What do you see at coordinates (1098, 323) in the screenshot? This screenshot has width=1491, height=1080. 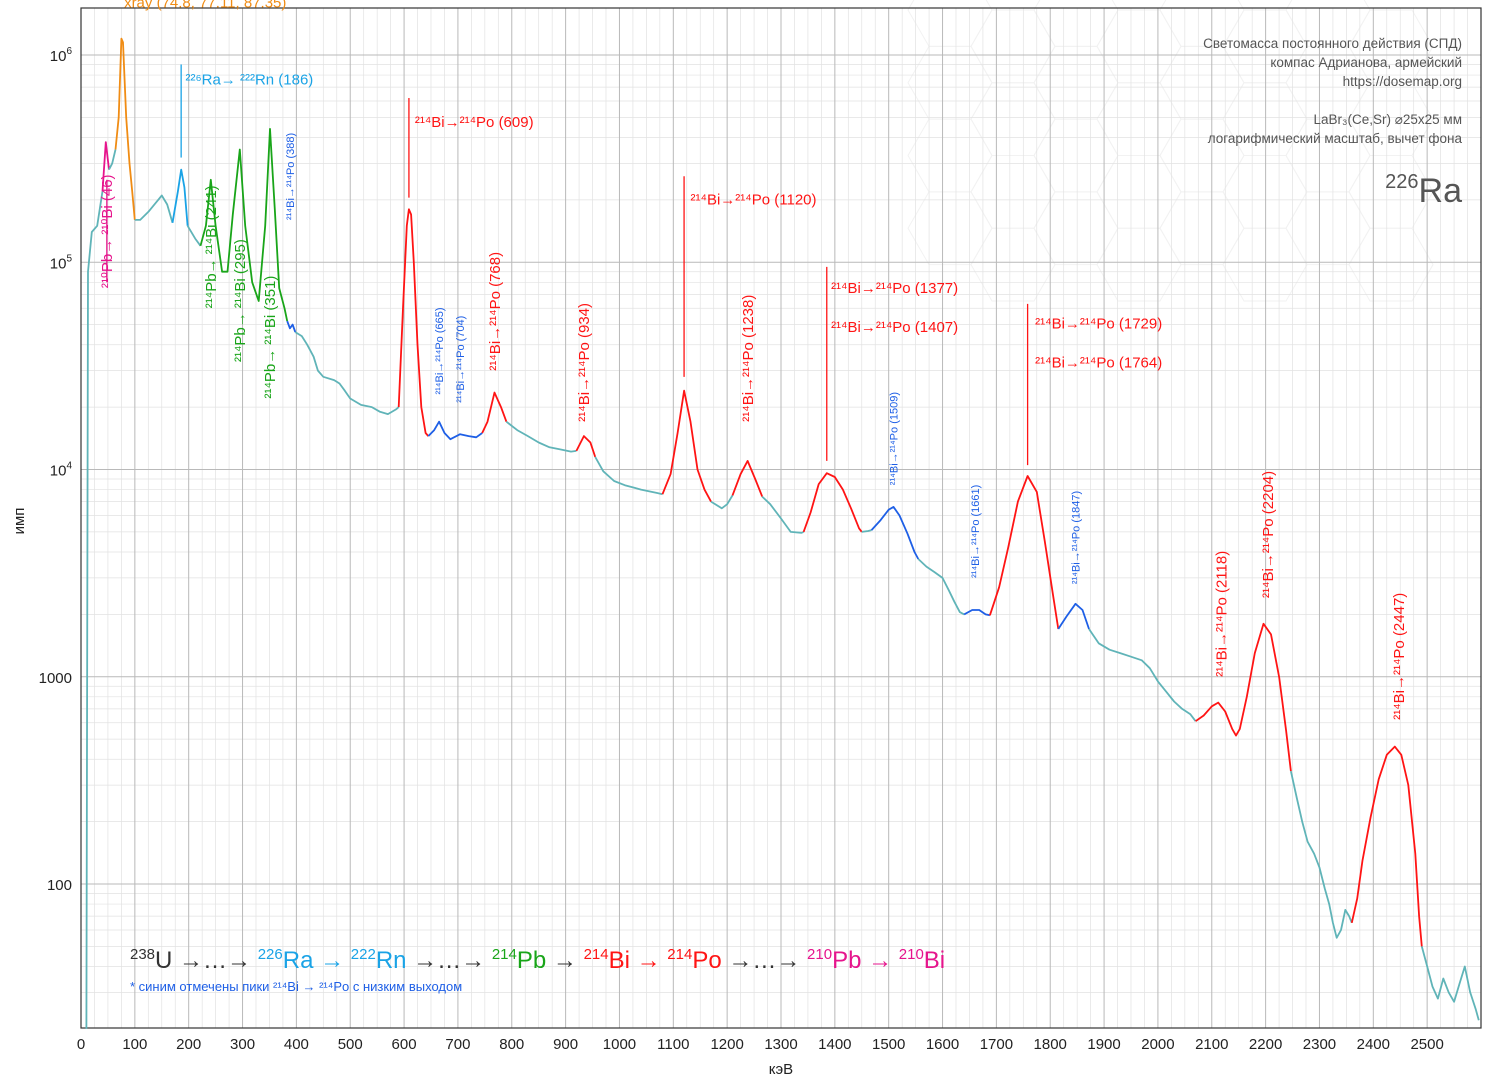 I see `peak-label: ²¹⁴Bi→²¹⁴Po (1729)` at bounding box center [1098, 323].